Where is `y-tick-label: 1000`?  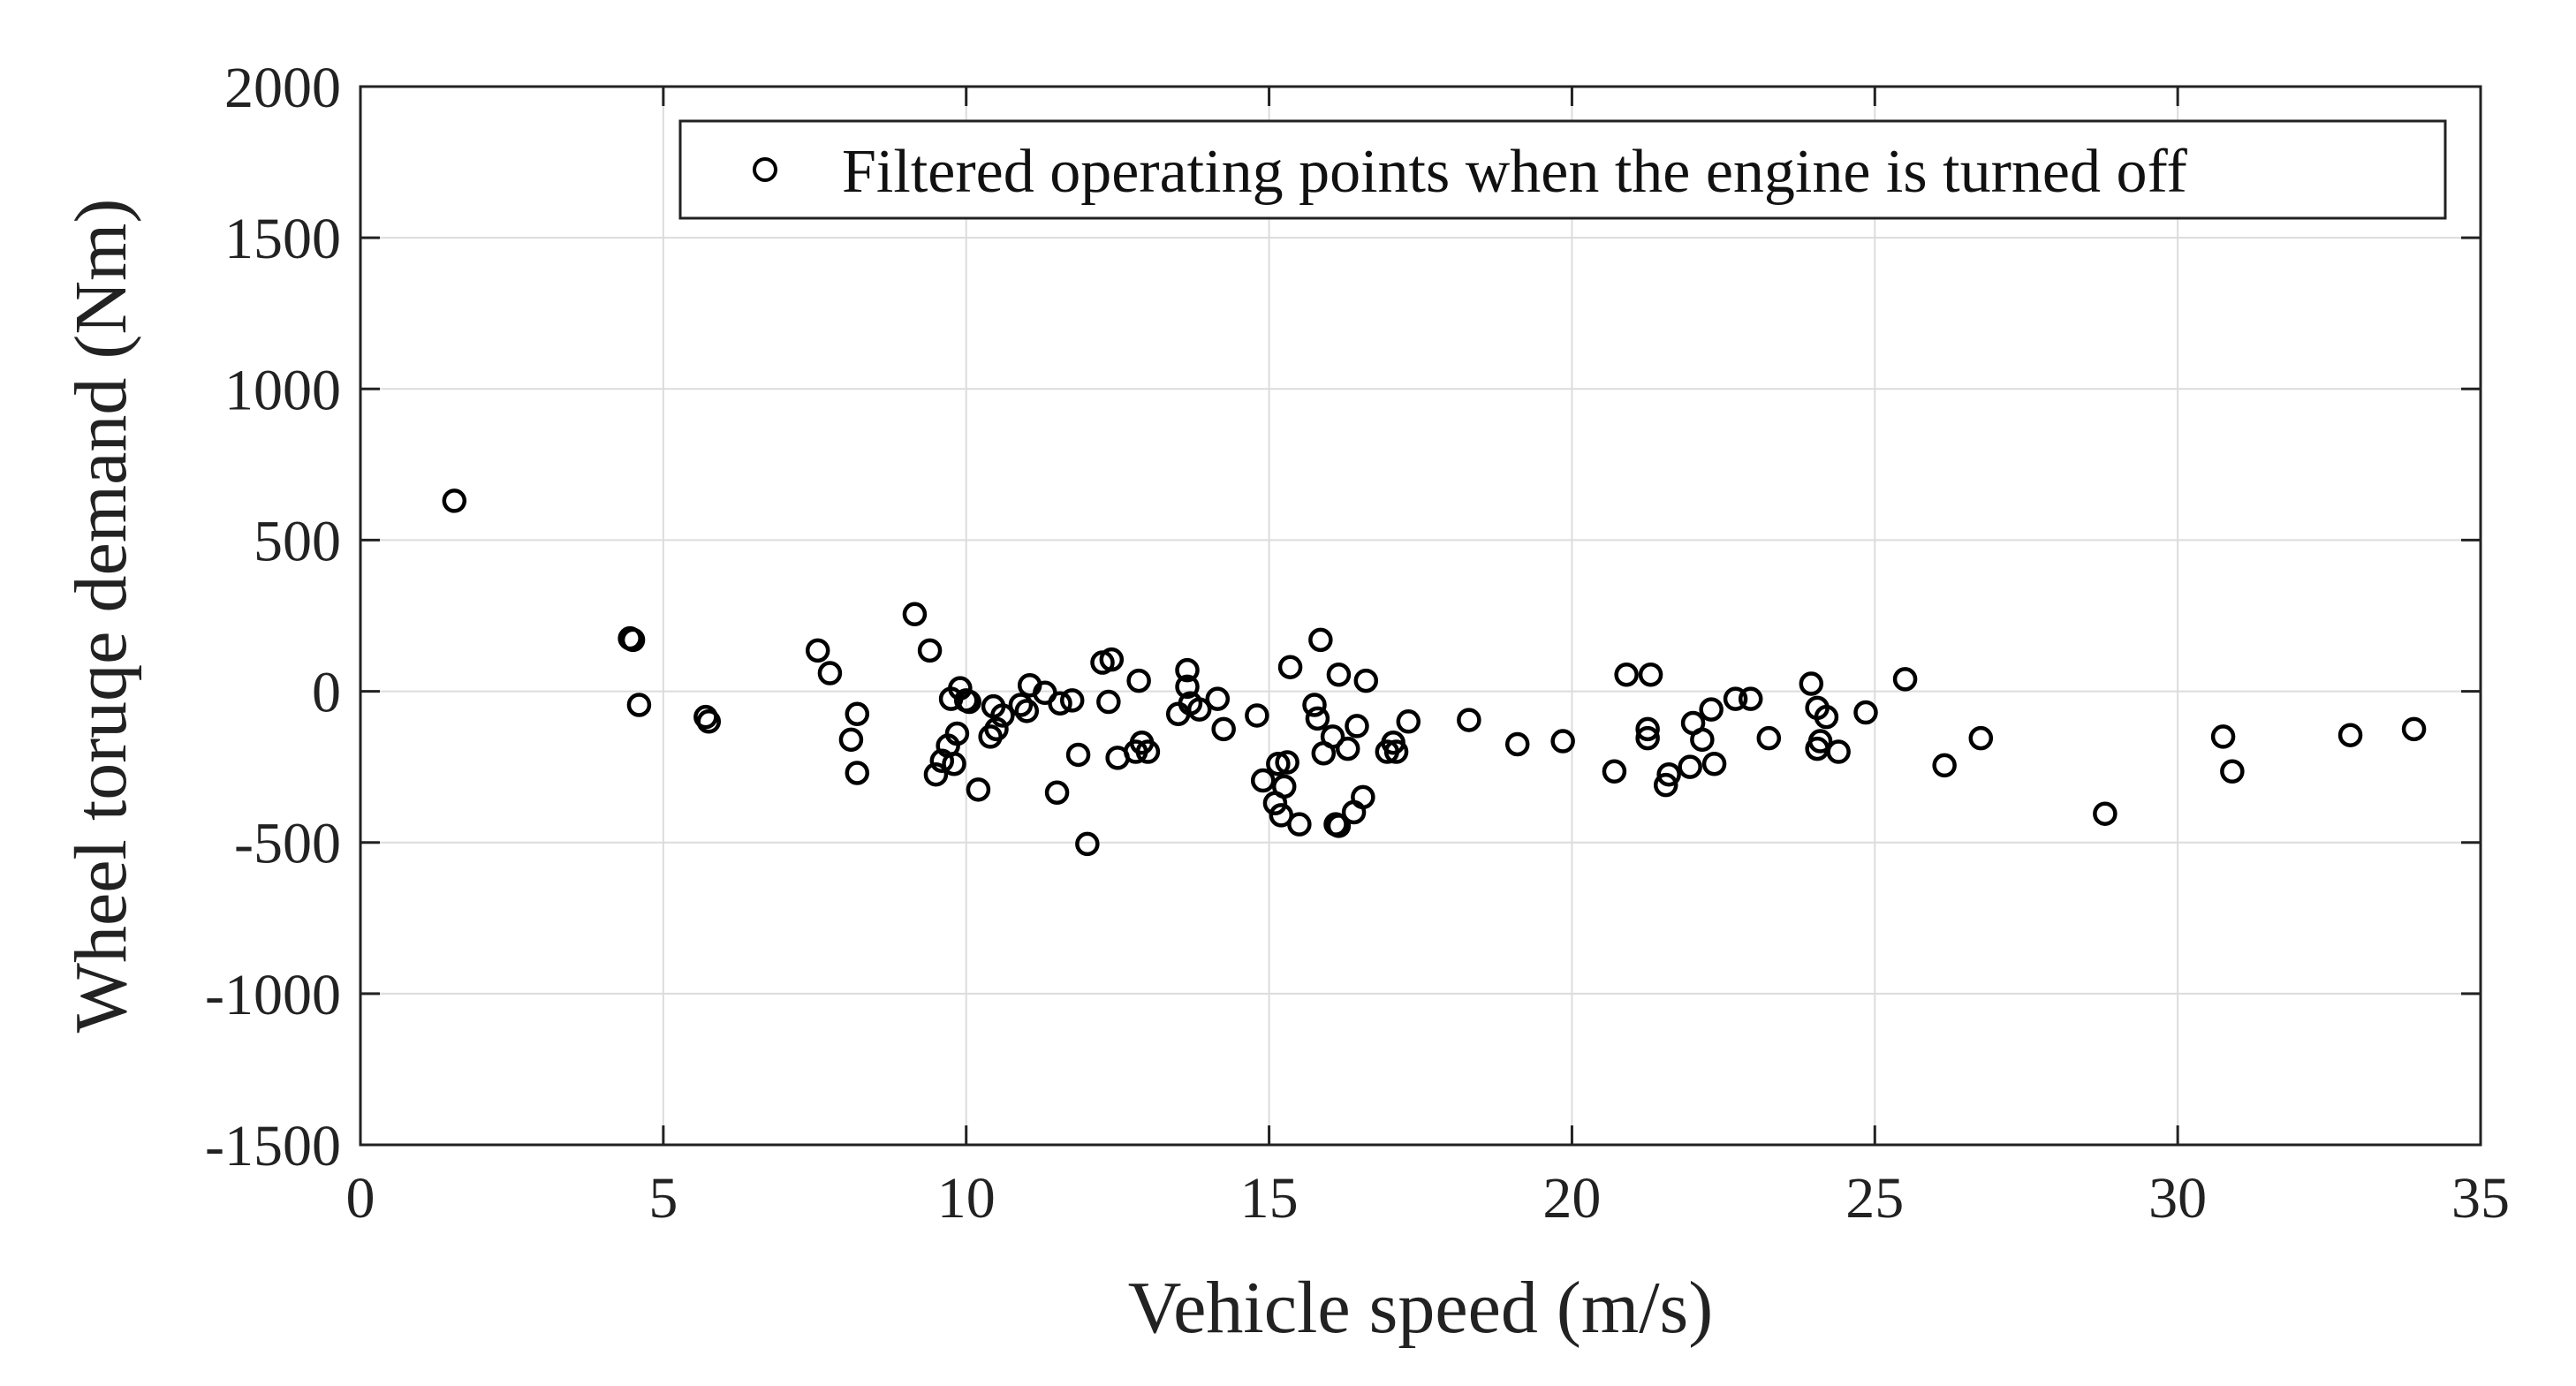
y-tick-label: 1000 is located at coordinates (282, 390).